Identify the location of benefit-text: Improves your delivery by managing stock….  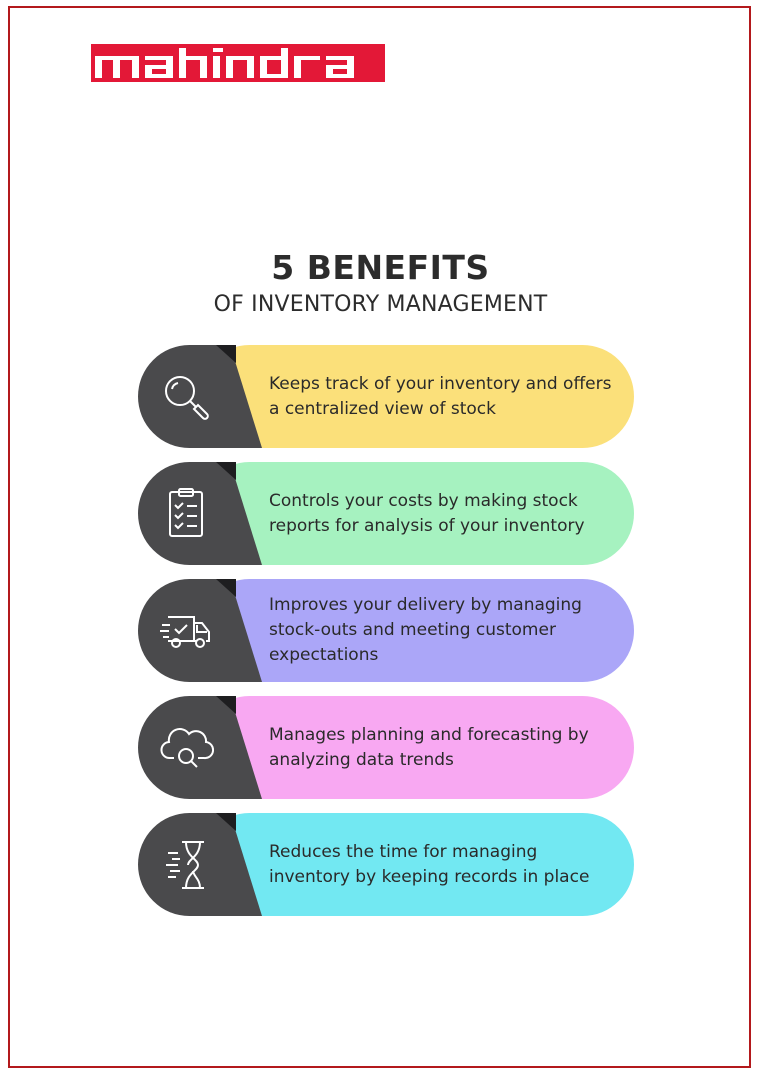
(425, 630).